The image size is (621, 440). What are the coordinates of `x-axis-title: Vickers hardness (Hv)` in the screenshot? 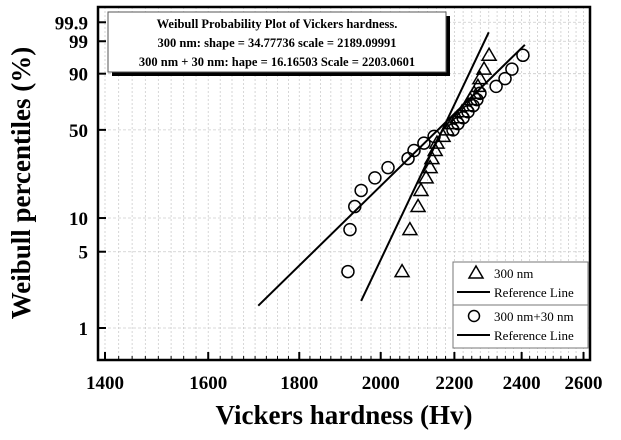 It's located at (344, 415).